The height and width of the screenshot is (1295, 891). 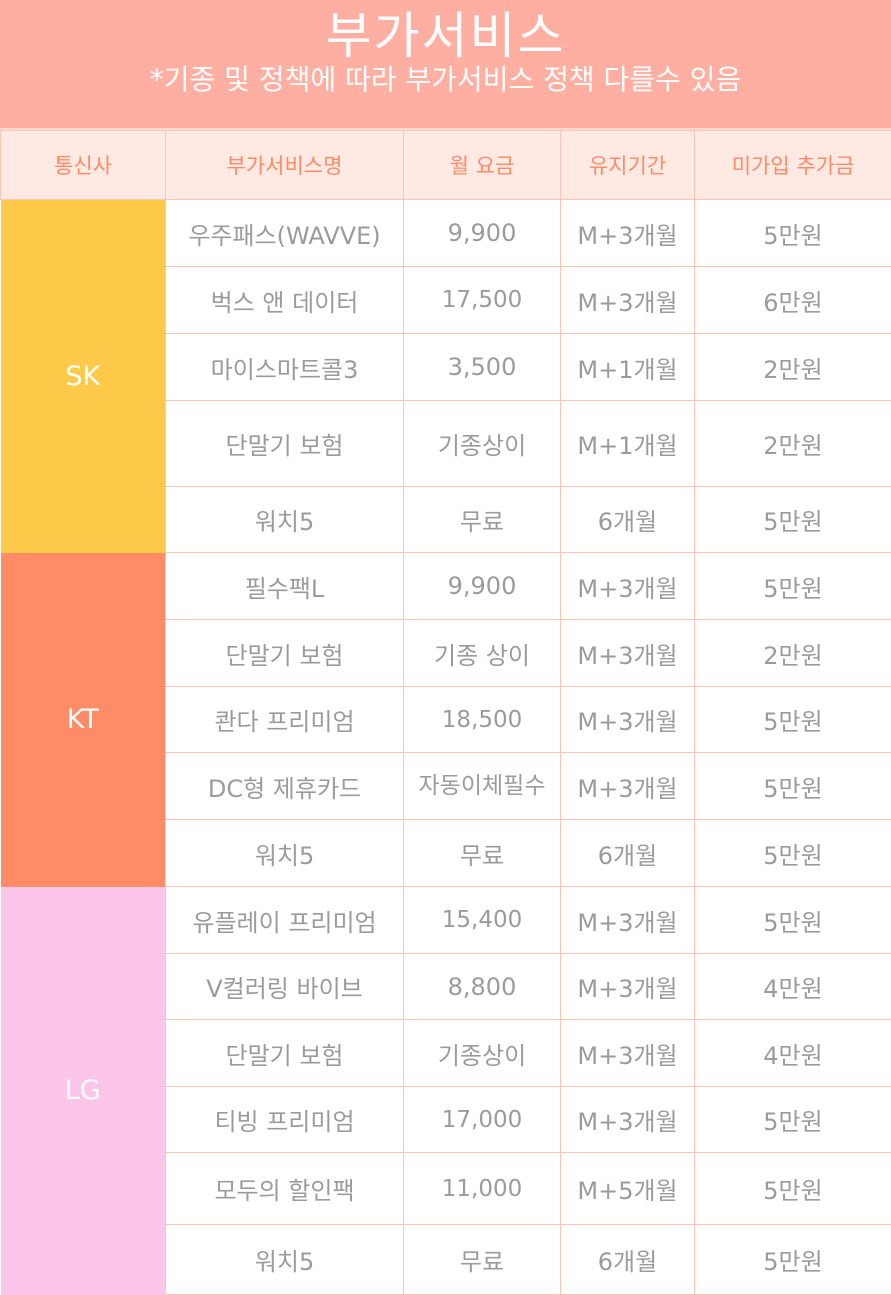 I want to click on monthly-fee-cell: 자동이체필수, so click(x=482, y=786).